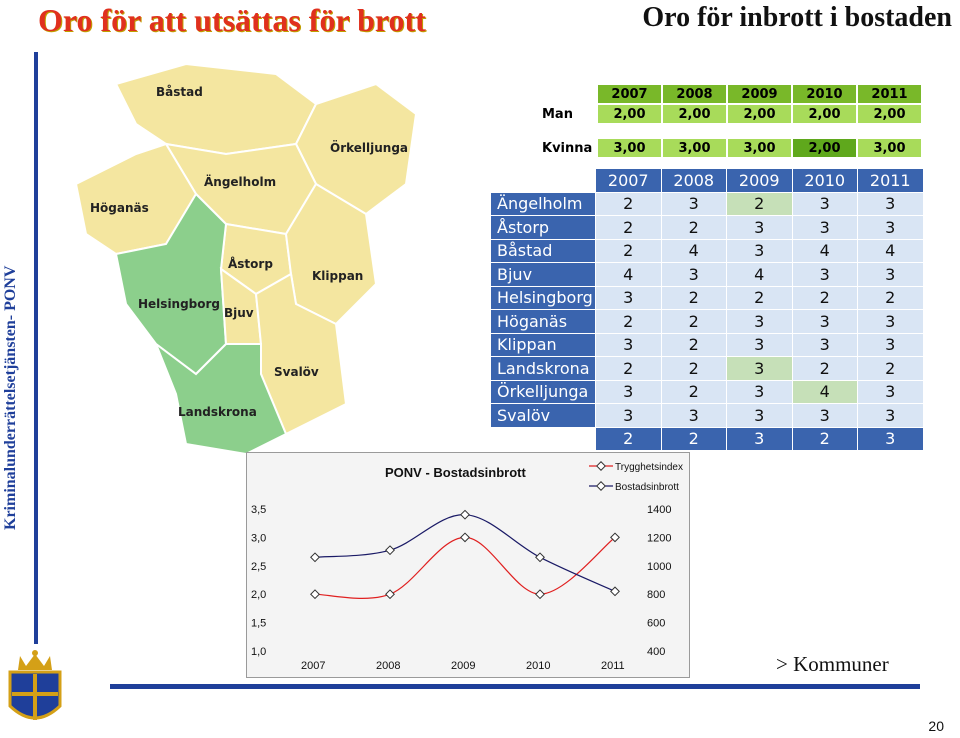  I want to click on table-row: Örkelljunga 3 2 3 4 3, so click(707, 391).